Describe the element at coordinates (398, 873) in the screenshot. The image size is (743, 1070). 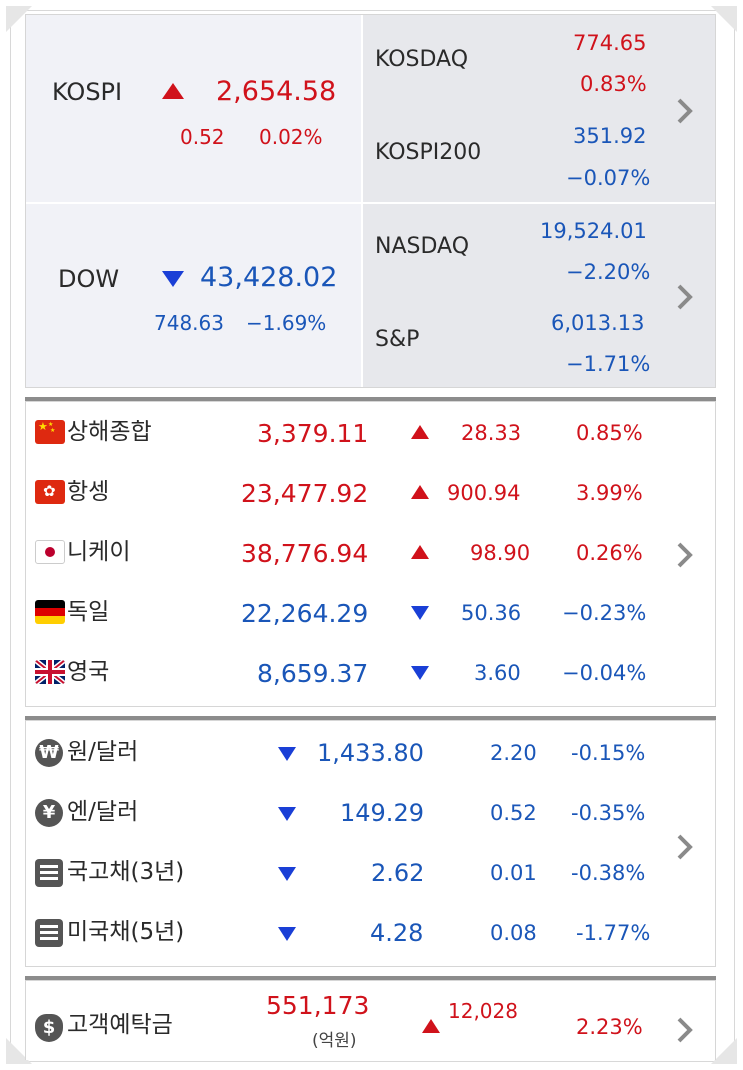
I see `fx-value: 2.62` at that location.